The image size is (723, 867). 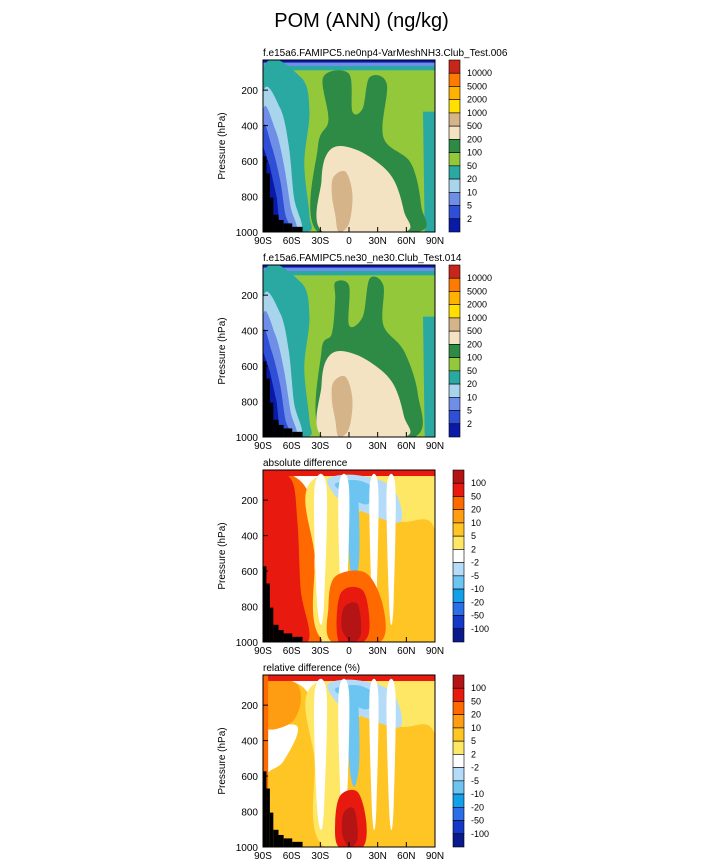 I want to click on colorbar-label: 10000, so click(x=479, y=73).